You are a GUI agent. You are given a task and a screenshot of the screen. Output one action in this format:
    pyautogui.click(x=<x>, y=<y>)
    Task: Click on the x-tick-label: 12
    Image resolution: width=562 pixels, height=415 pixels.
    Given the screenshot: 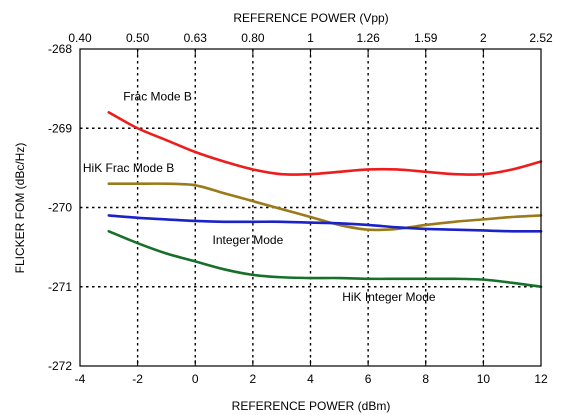 What is the action you would take?
    pyautogui.click(x=541, y=379)
    